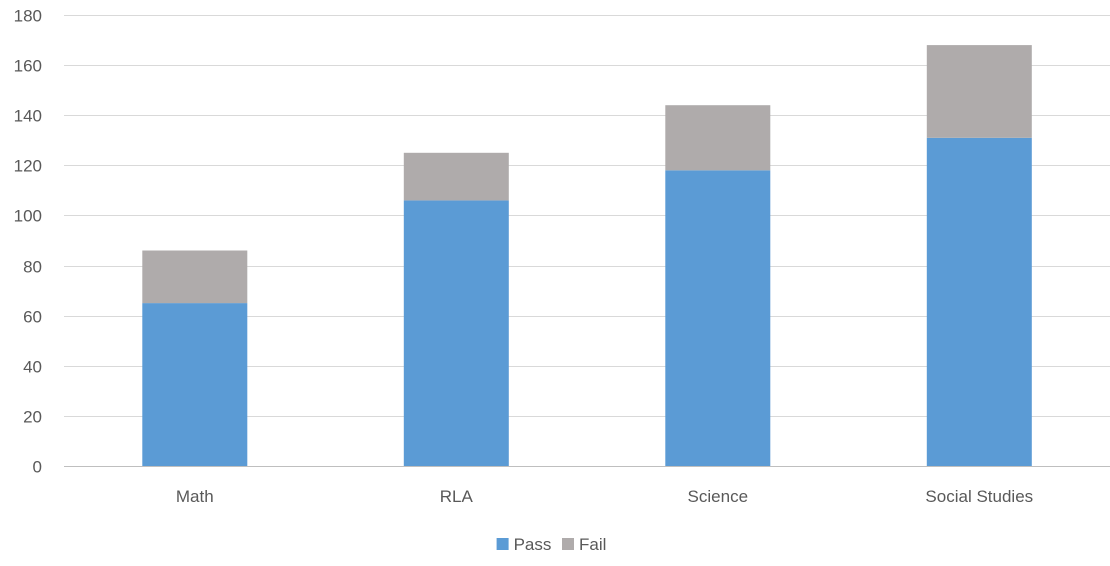  Describe the element at coordinates (32, 267) in the screenshot. I see `y-tick-label: 80` at that location.